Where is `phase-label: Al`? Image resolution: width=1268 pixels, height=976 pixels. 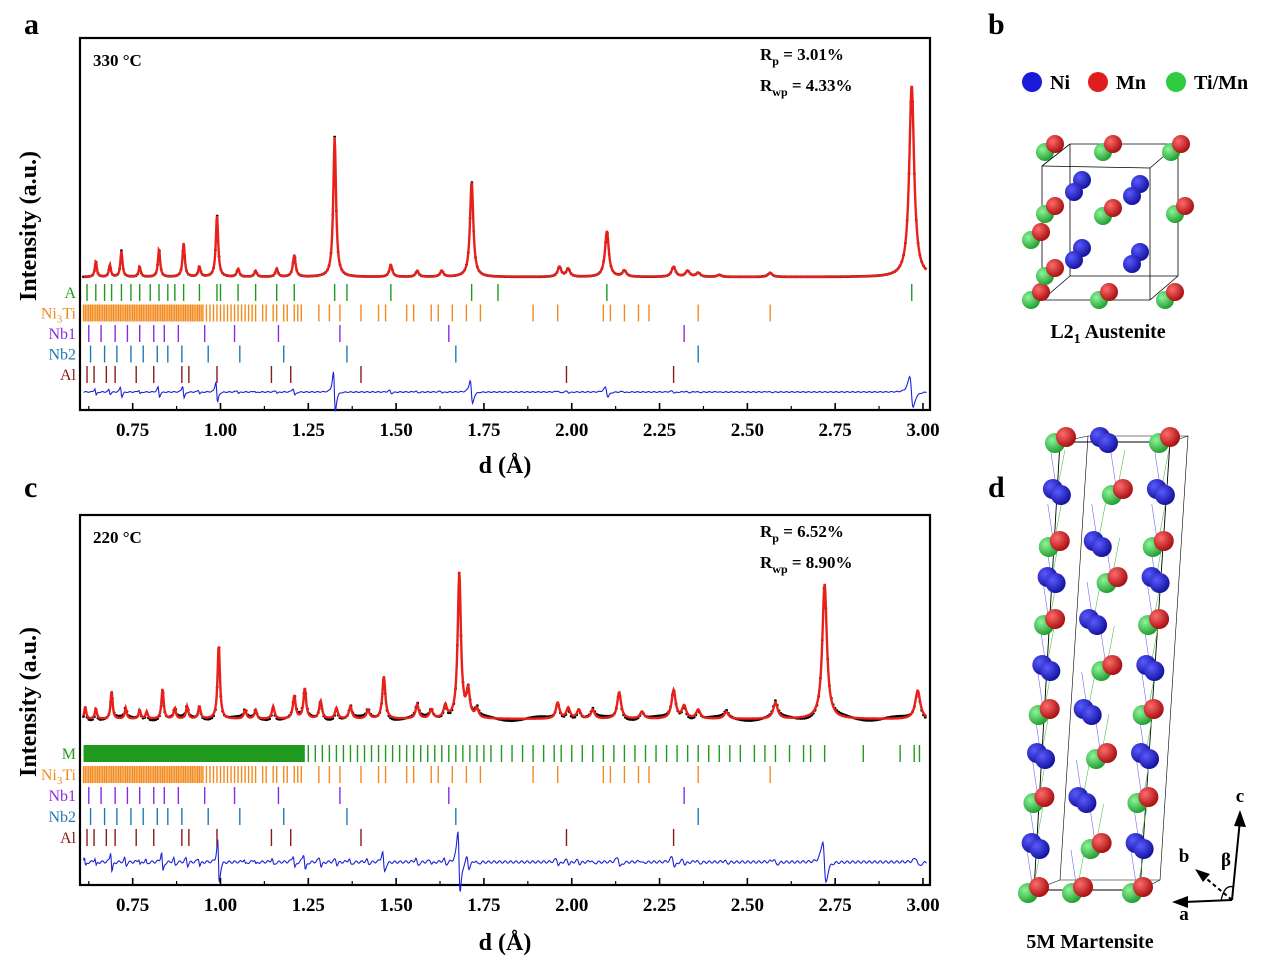
phase-label: Al is located at coordinates (68, 838).